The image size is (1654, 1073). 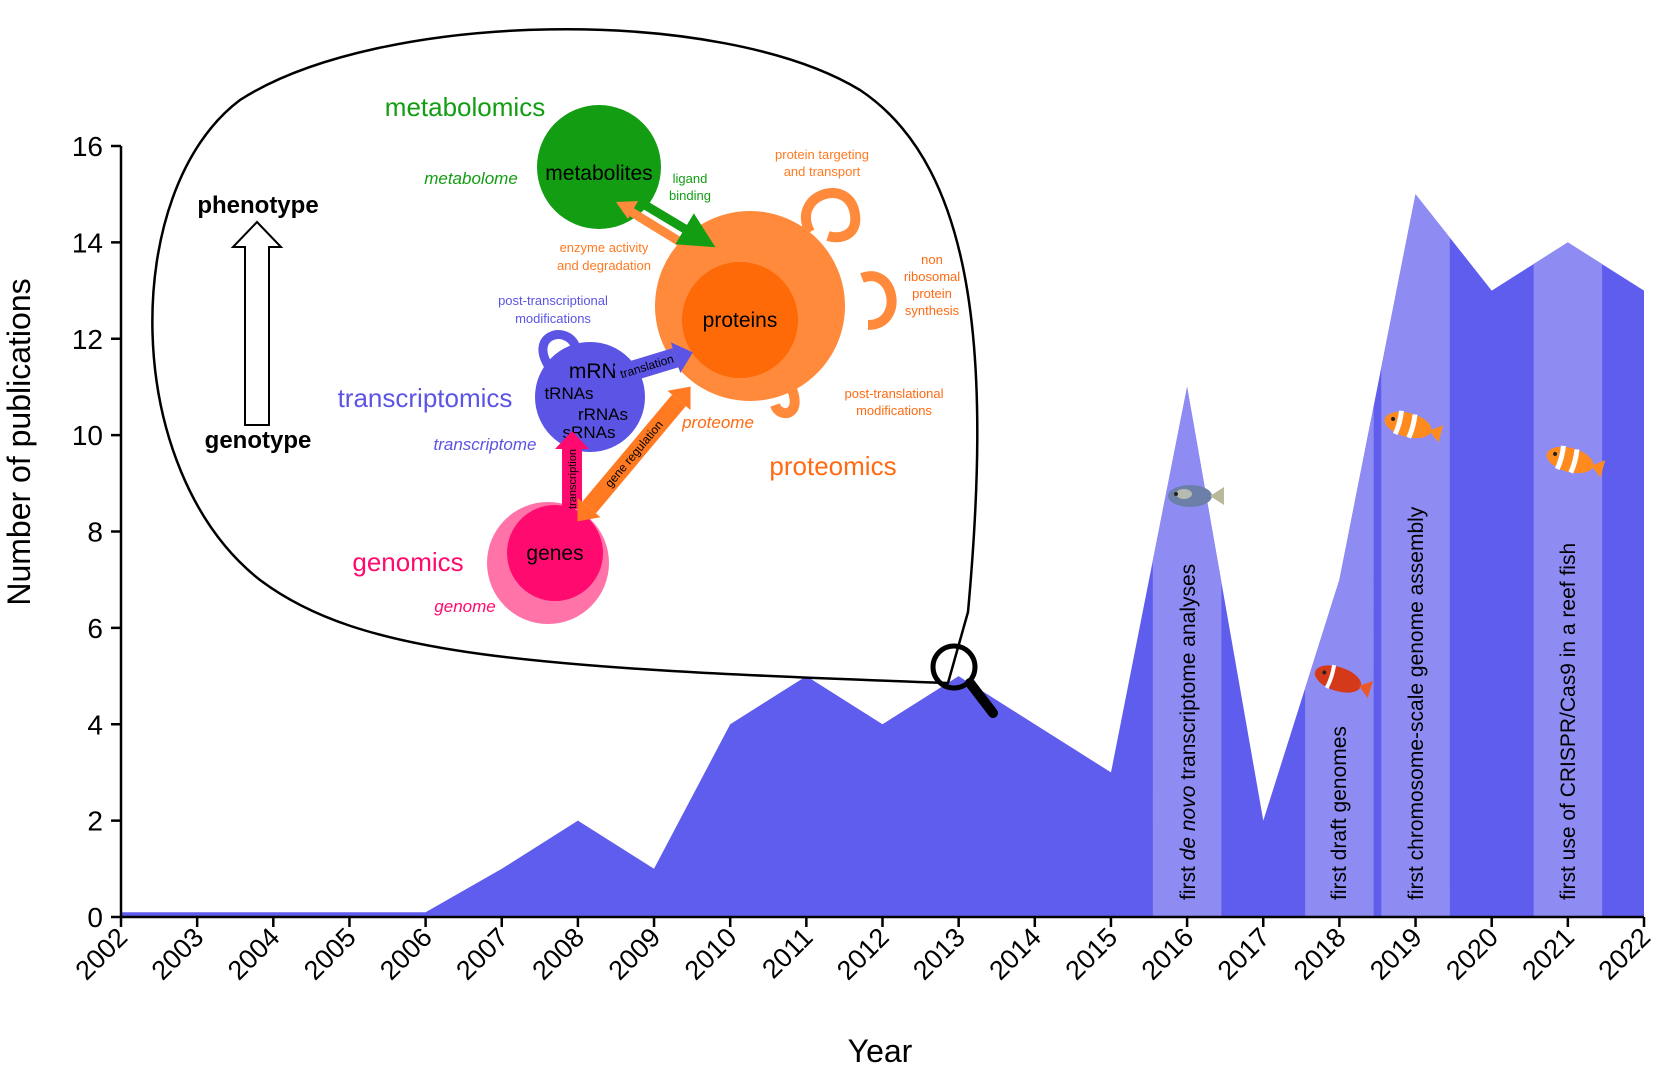 I want to click on metabolites-label: metabolites, so click(x=598, y=173).